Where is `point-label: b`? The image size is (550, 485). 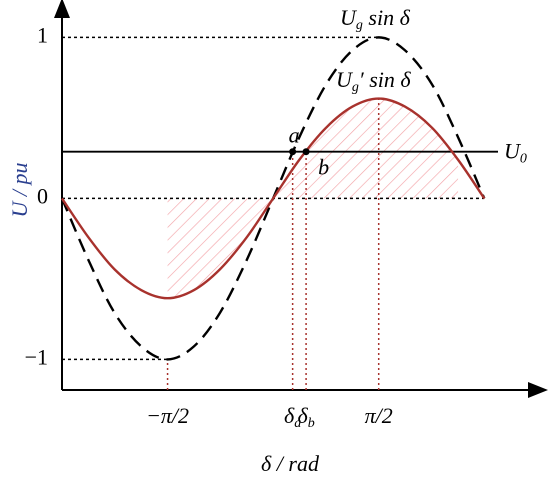
point-label: b is located at coordinates (323, 167).